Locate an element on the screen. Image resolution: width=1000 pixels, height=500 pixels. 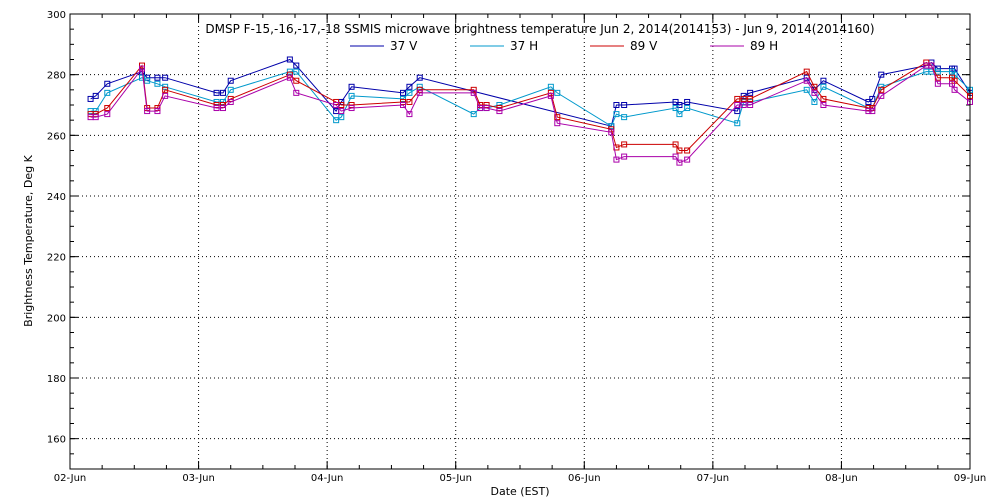
x-tick-label: 07-Jun is located at coordinates (713, 478).